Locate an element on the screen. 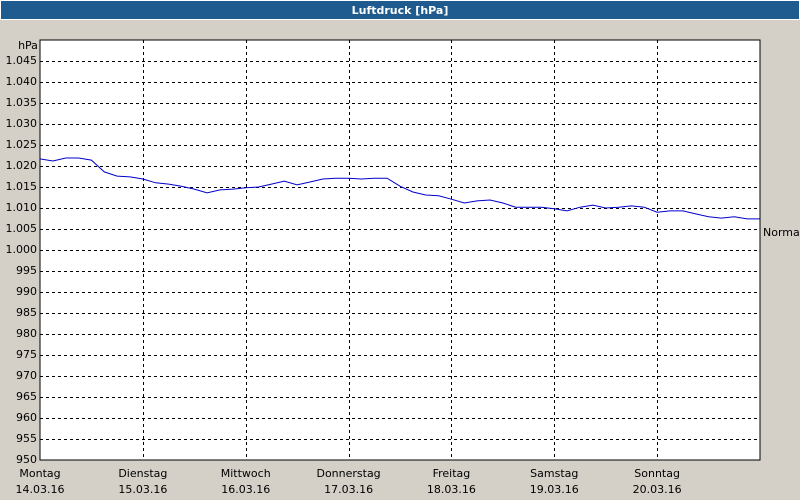 The height and width of the screenshot is (500, 800). y-tick-label: 960 is located at coordinates (26, 417).